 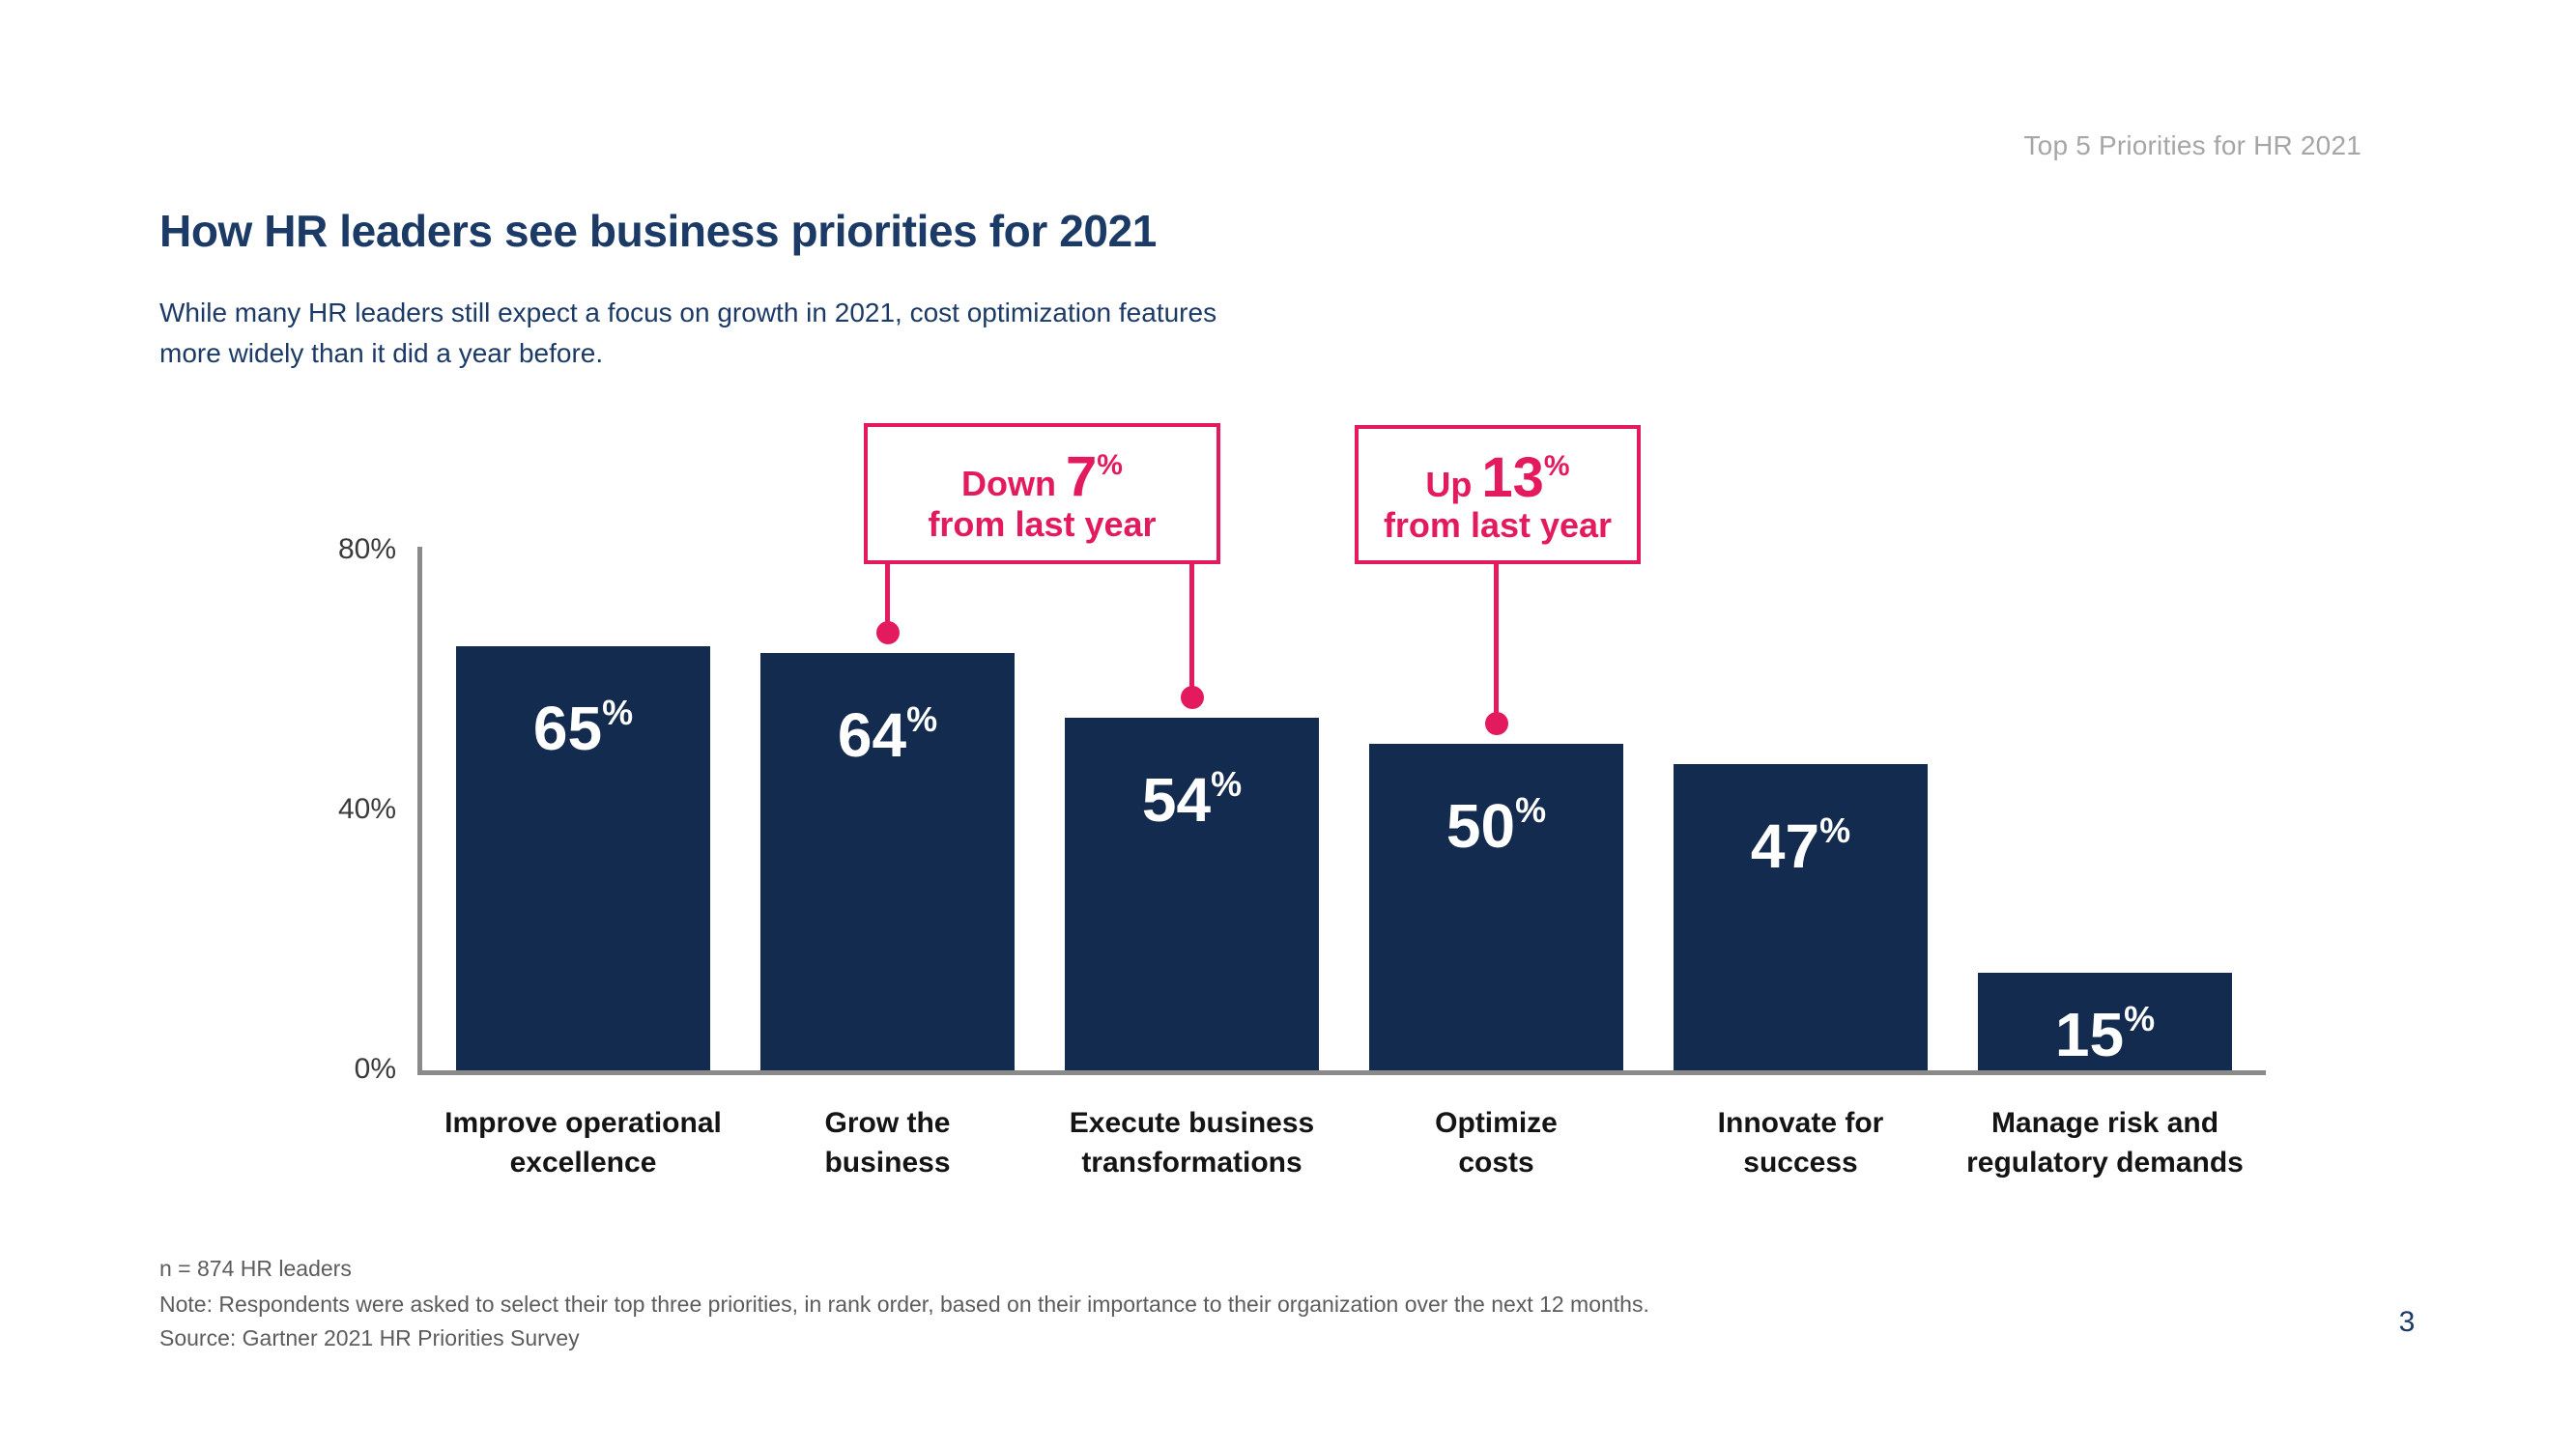 I want to click on x-axis-line, so click(x=1342, y=1072).